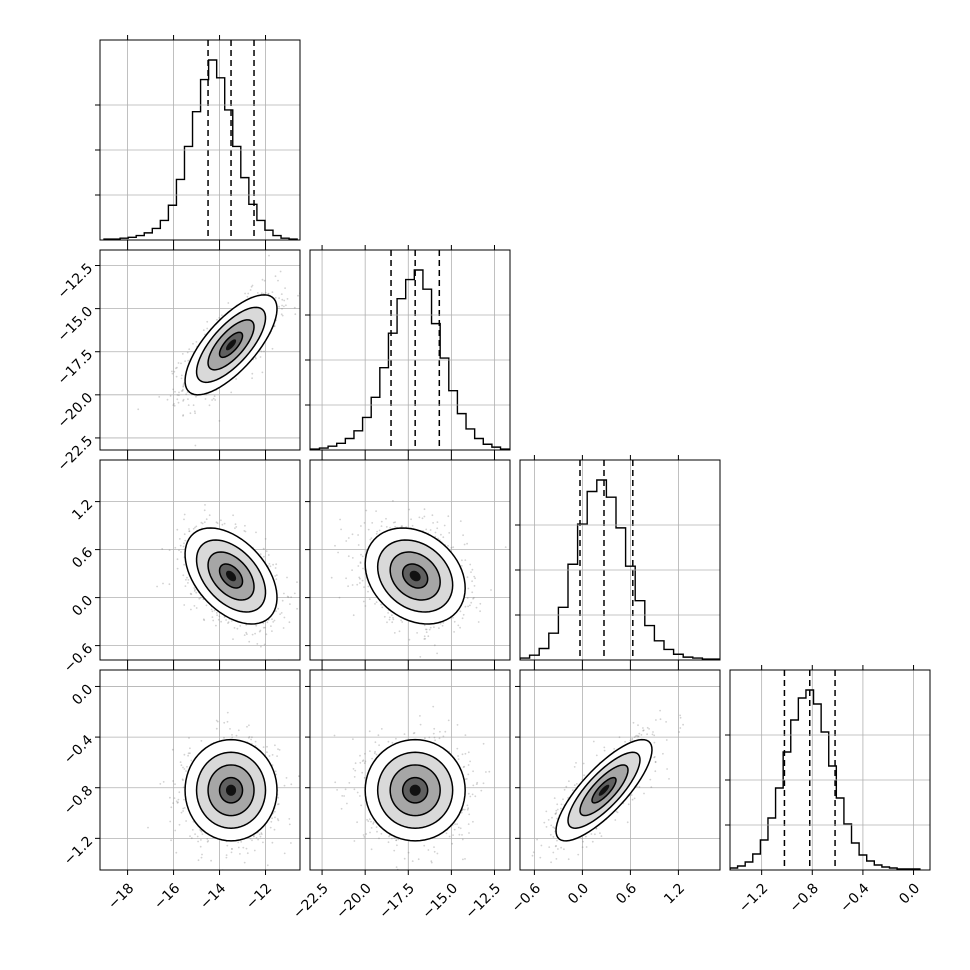  I want to click on x-tick-label-0-0: −18, so click(121, 896).